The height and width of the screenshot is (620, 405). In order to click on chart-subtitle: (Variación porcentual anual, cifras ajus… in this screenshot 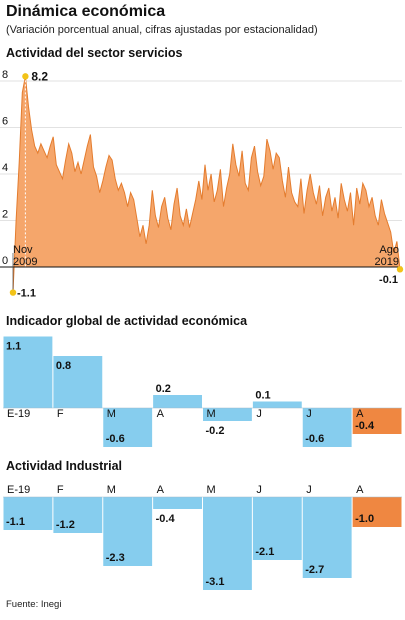, I will do `click(162, 30)`.